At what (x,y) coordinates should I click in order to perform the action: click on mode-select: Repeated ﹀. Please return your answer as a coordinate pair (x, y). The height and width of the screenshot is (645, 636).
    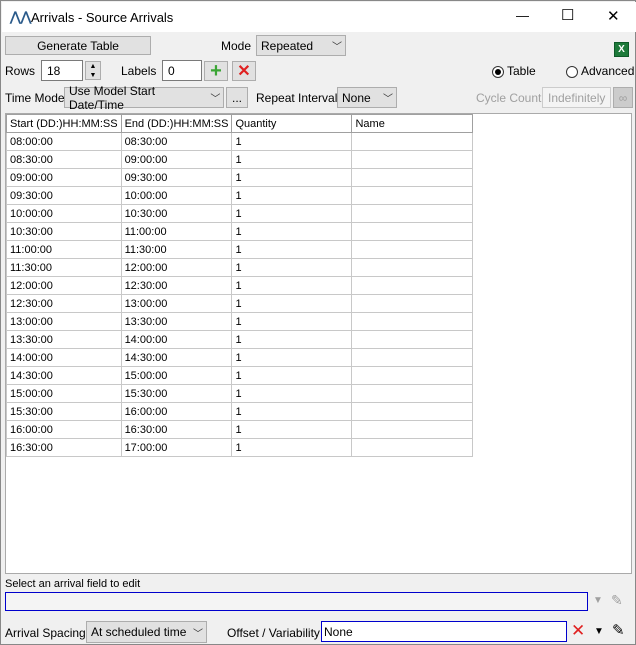
    Looking at the image, I should click on (301, 45).